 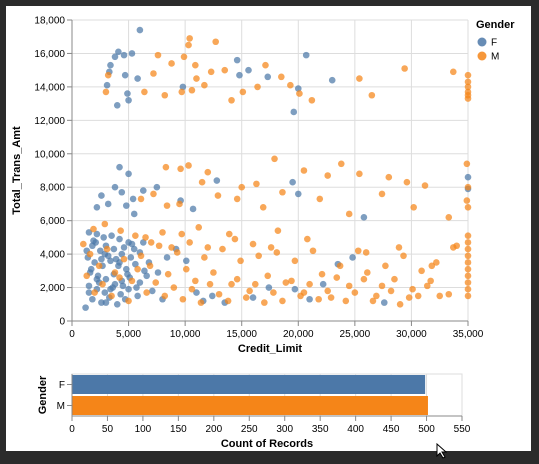 What do you see at coordinates (72, 429) in the screenshot?
I see `bar-x-tick-label: 0` at bounding box center [72, 429].